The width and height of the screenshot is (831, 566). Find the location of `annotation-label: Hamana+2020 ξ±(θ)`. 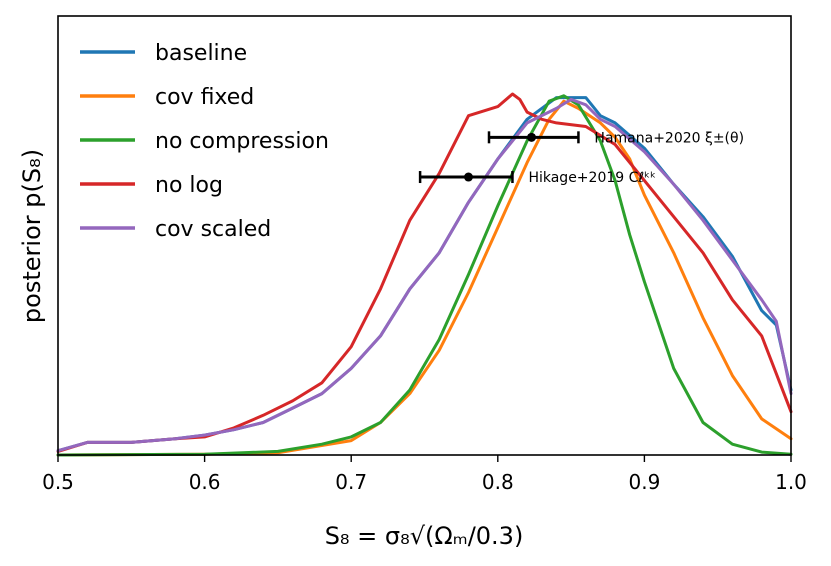

annotation-label: Hamana+2020 ξ±(θ) is located at coordinates (669, 138).